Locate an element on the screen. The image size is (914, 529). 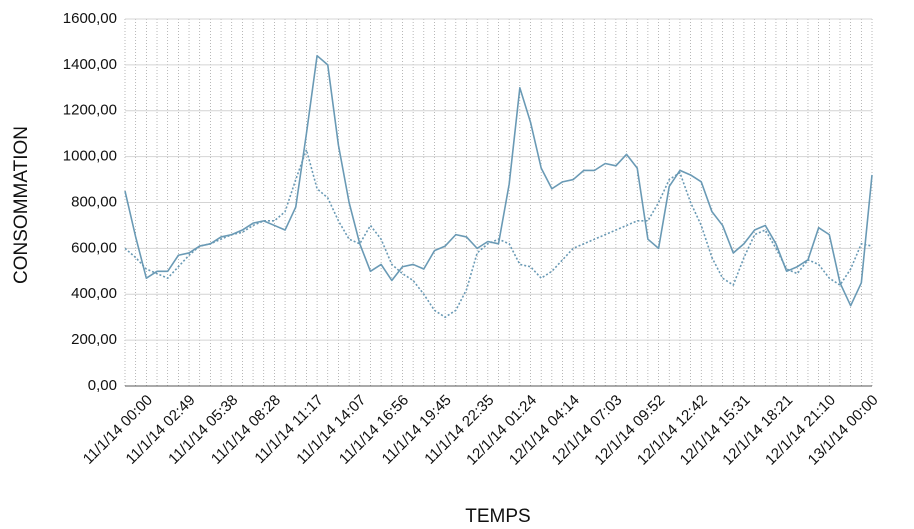
y-tick-label: 800,00 is located at coordinates (94, 201).